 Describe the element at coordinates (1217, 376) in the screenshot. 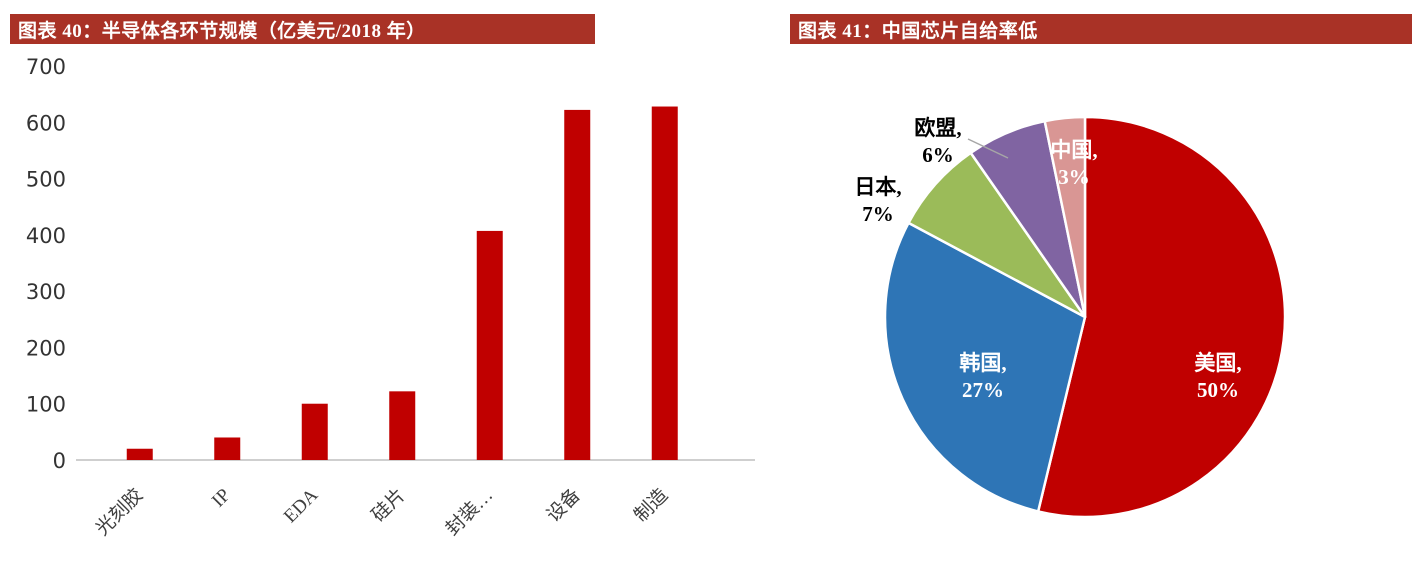

I see `pie-slice-label: 美国, 50%` at that location.